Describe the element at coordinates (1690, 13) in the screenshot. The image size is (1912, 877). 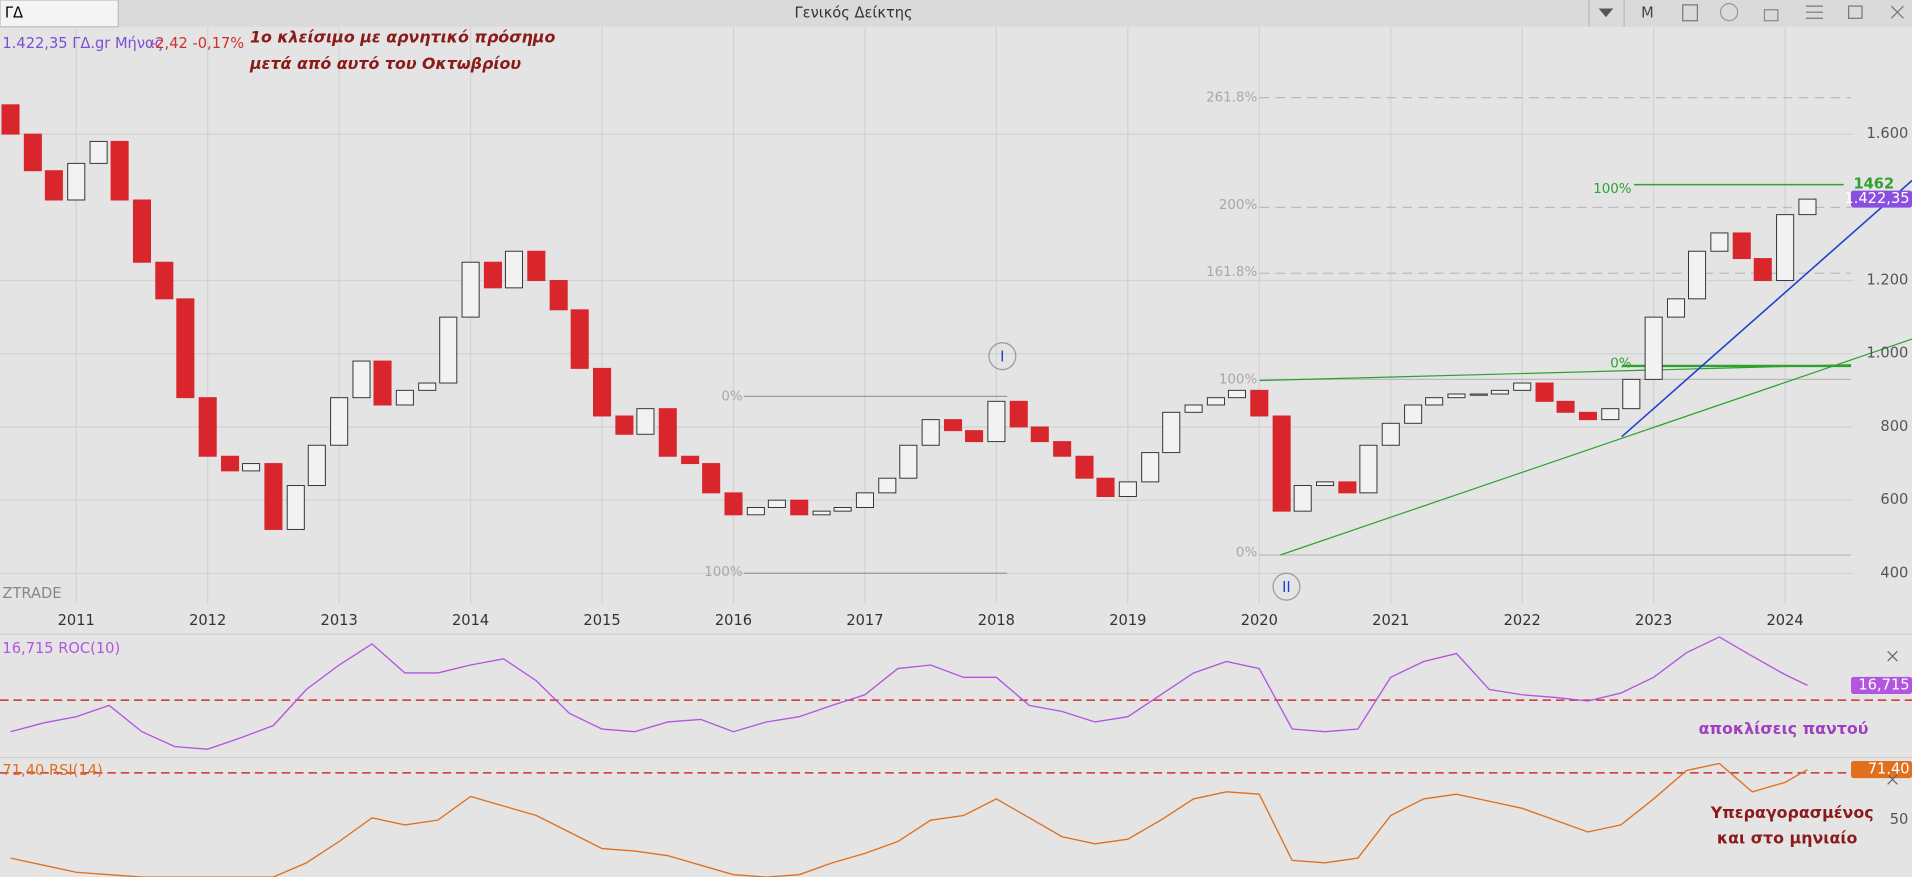
I see `save-icon` at that location.